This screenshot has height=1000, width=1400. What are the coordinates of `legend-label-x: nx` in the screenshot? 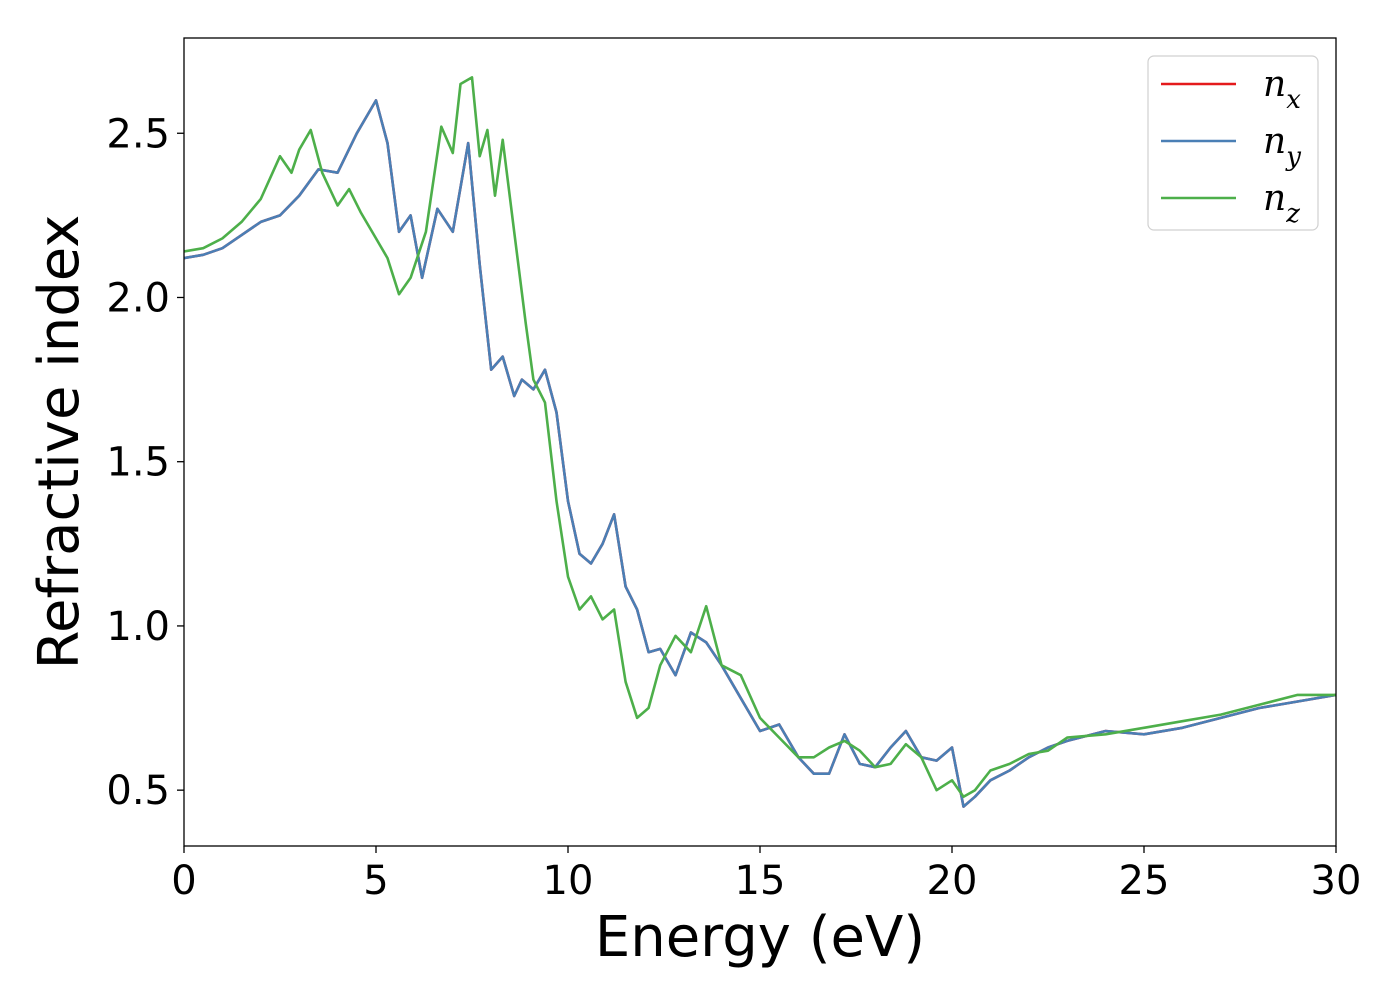 It's located at (1282, 89).